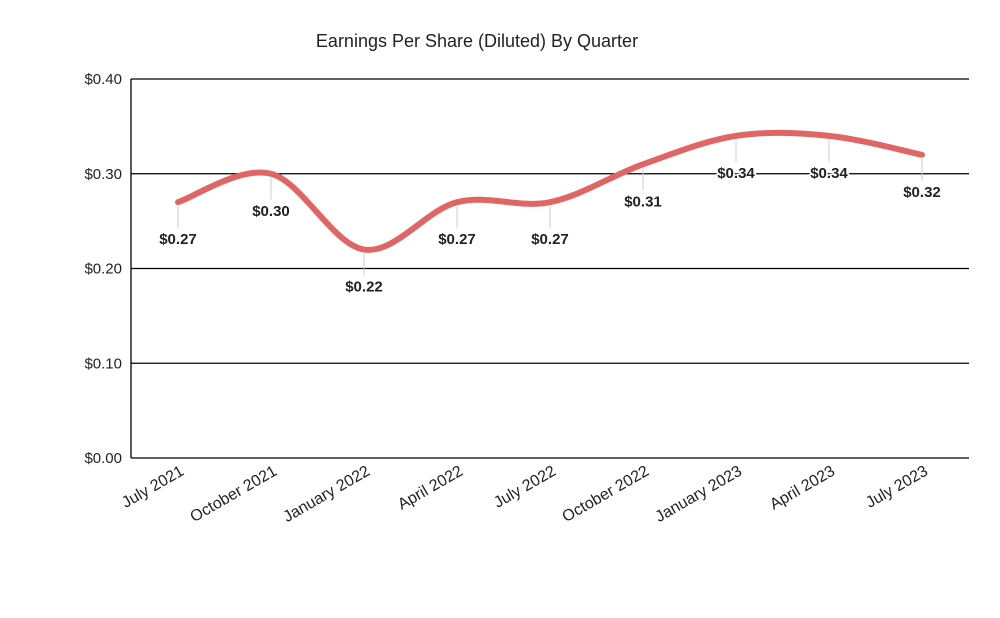  Describe the element at coordinates (103, 363) in the screenshot. I see `y-tick-label: $0.10` at that location.